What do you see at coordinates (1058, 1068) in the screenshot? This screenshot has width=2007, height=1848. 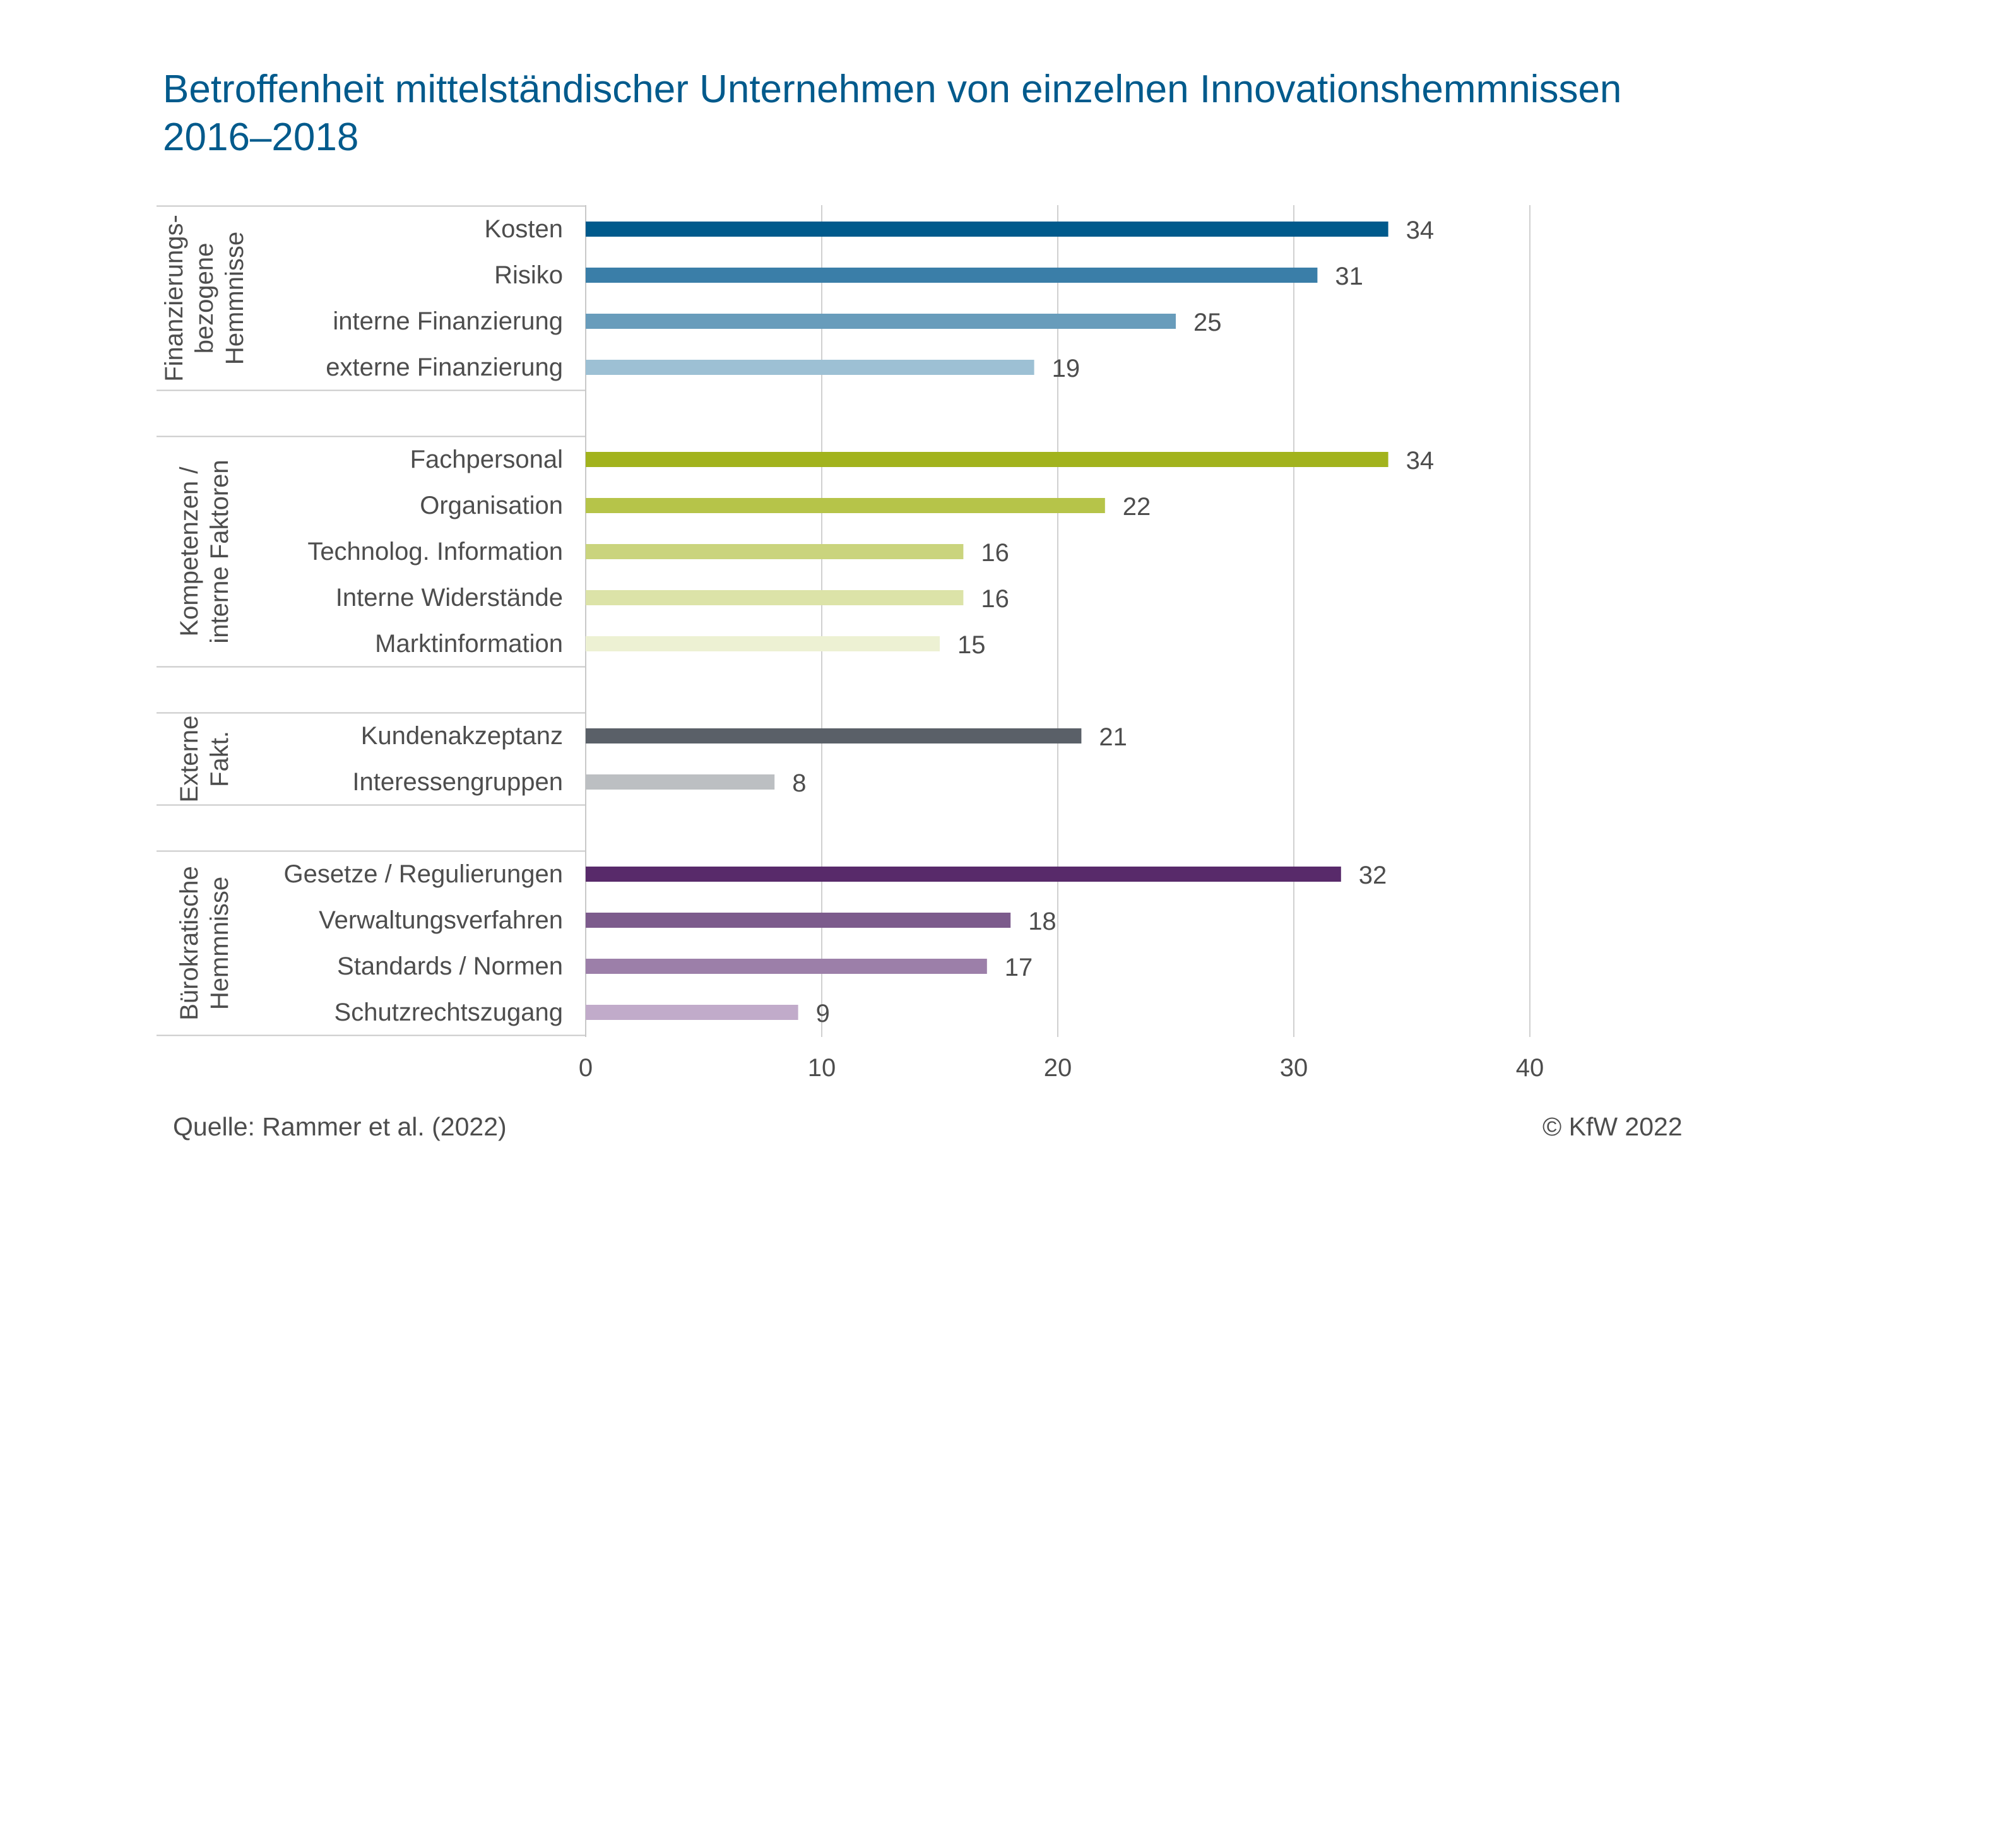 I see `x-tick-label: 20` at bounding box center [1058, 1068].